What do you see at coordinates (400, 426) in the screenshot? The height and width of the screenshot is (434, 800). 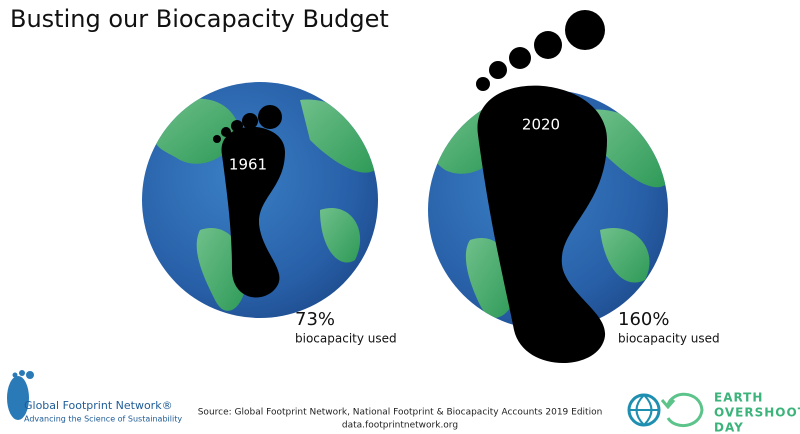 I see `url: data.footprintnetwork.org` at bounding box center [400, 426].